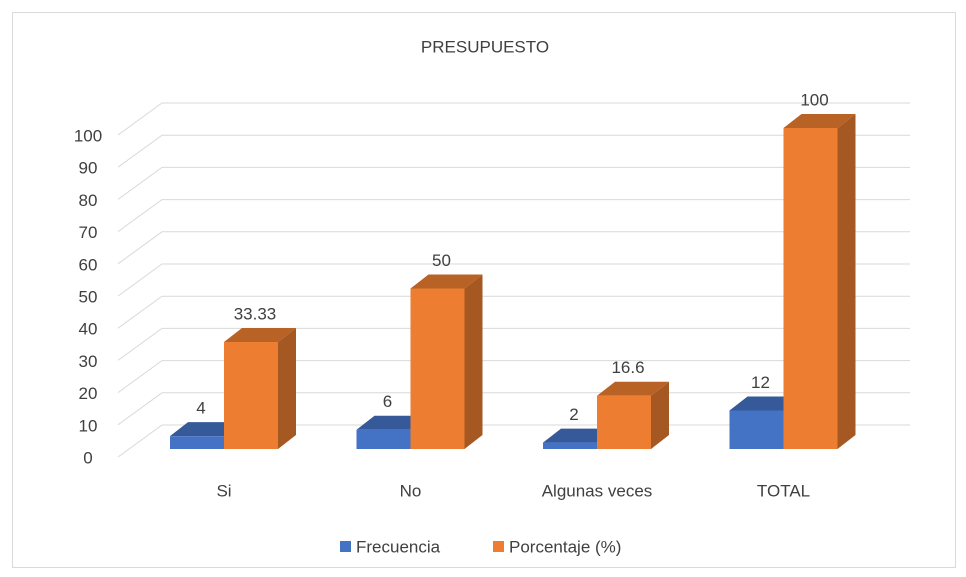  What do you see at coordinates (87, 457) in the screenshot?
I see `y-tick-label: 0` at bounding box center [87, 457].